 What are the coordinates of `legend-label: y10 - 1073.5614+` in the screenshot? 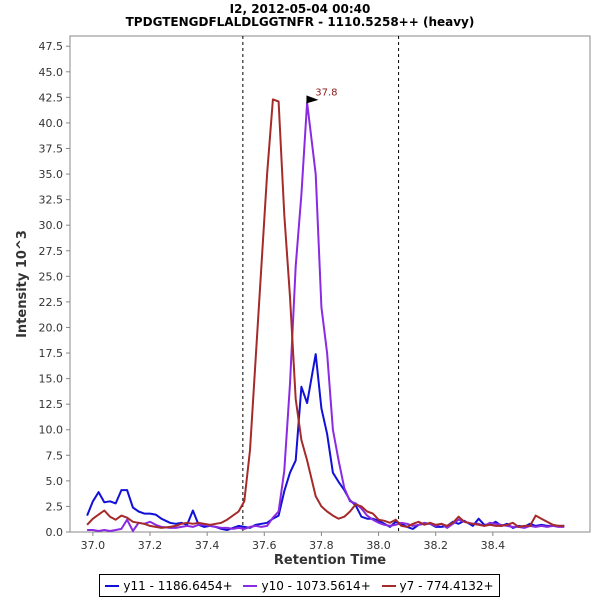 It's located at (316, 585).